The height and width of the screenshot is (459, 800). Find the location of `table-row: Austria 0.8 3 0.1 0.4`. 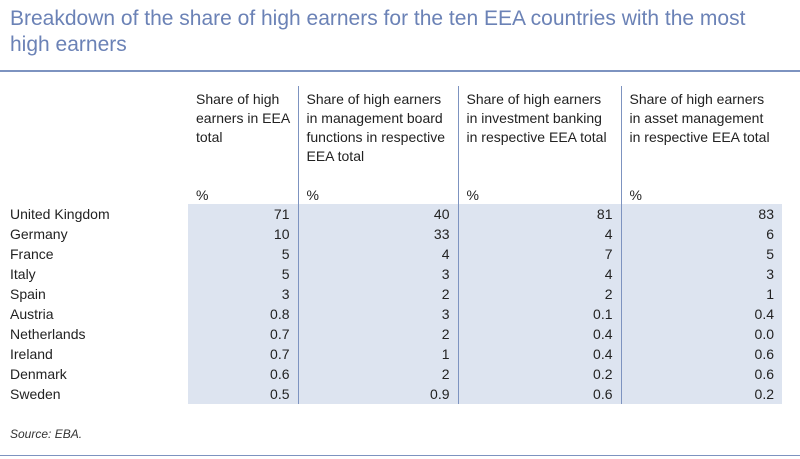

table-row: Austria 0.8 3 0.1 0.4 is located at coordinates (391, 314).